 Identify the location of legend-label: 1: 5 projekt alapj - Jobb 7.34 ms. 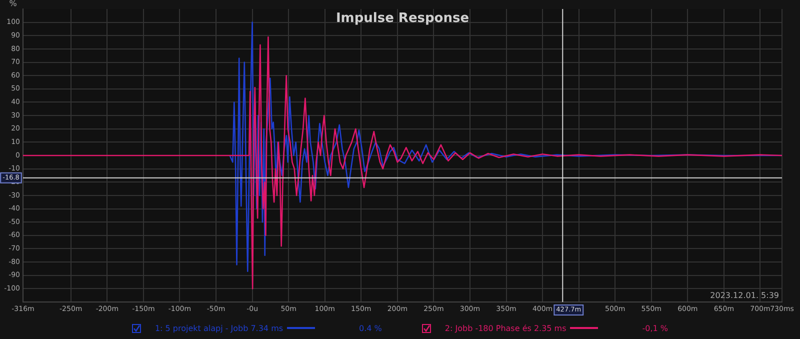
(219, 328).